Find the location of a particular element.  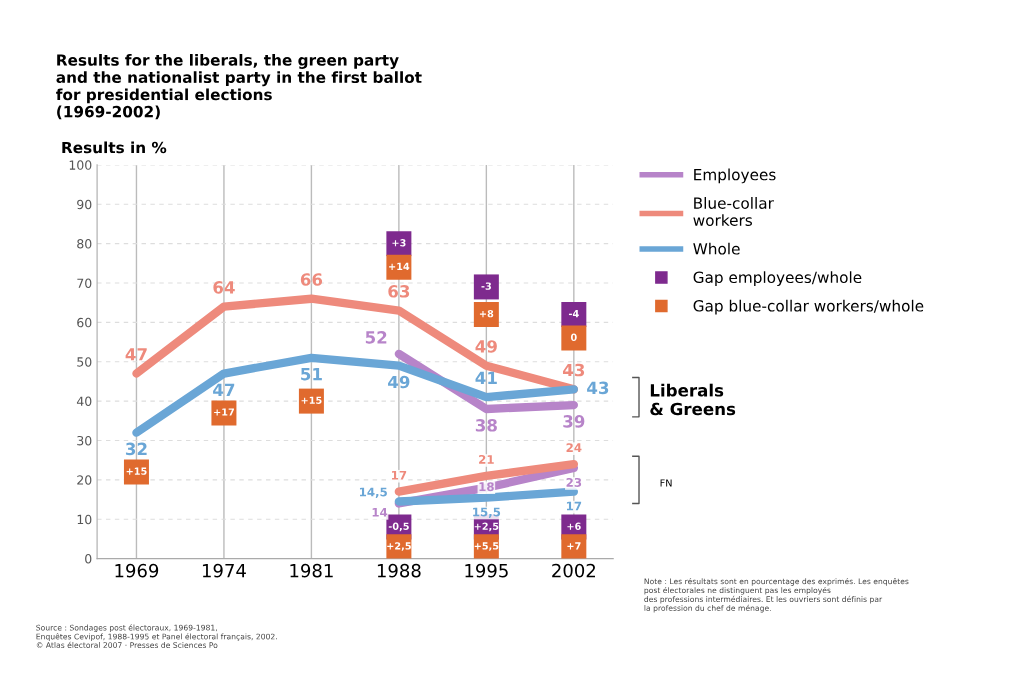

text: FN is located at coordinates (666, 483).